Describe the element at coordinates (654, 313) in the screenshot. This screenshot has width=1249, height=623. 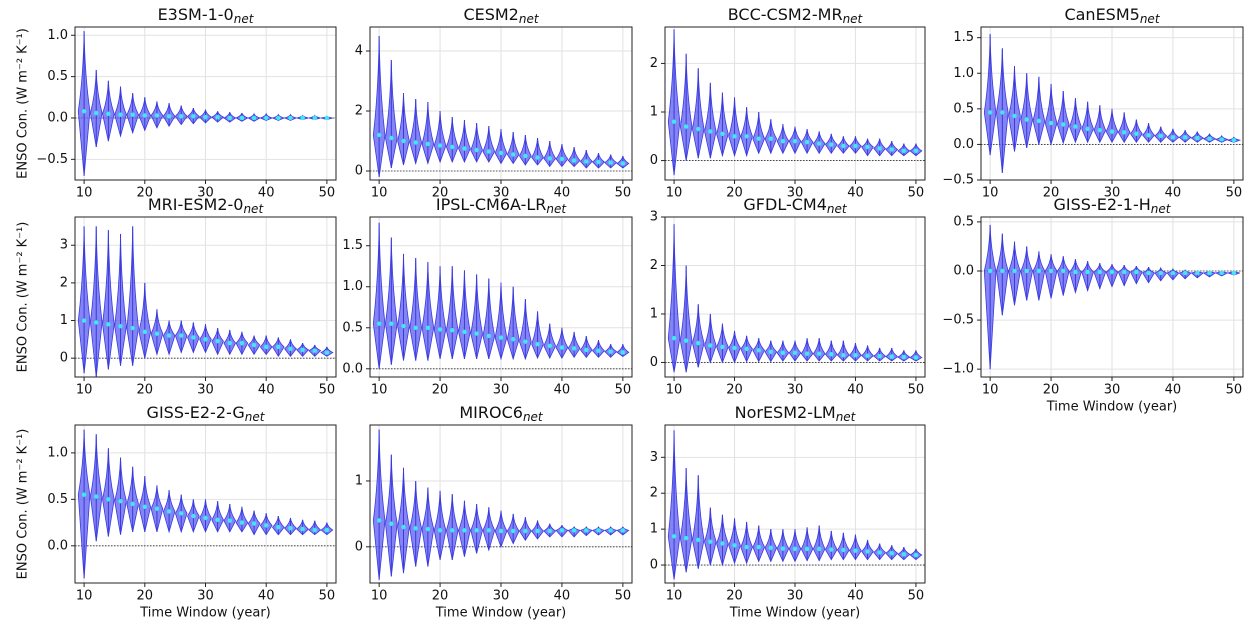
I see `y-tick-label: 1` at that location.